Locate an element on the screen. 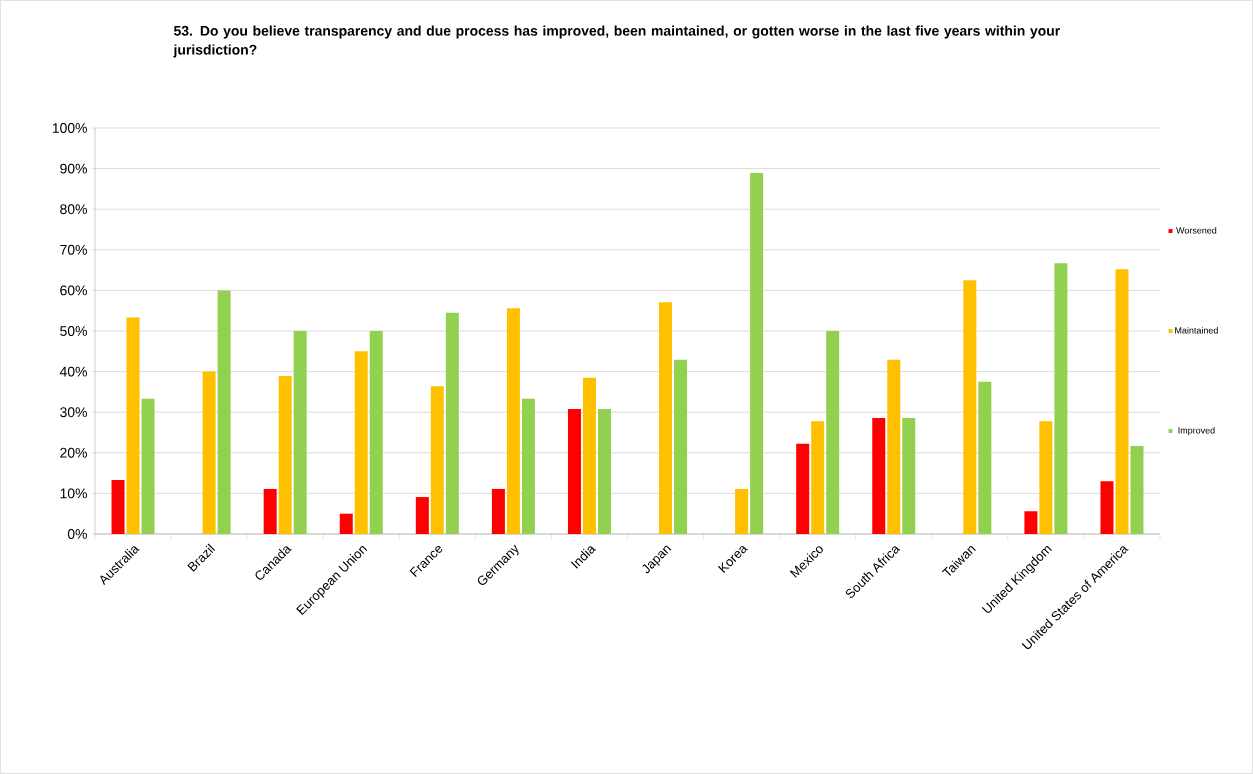 Image resolution: width=1253 pixels, height=774 pixels. y-tick-label: 70% is located at coordinates (73, 249).